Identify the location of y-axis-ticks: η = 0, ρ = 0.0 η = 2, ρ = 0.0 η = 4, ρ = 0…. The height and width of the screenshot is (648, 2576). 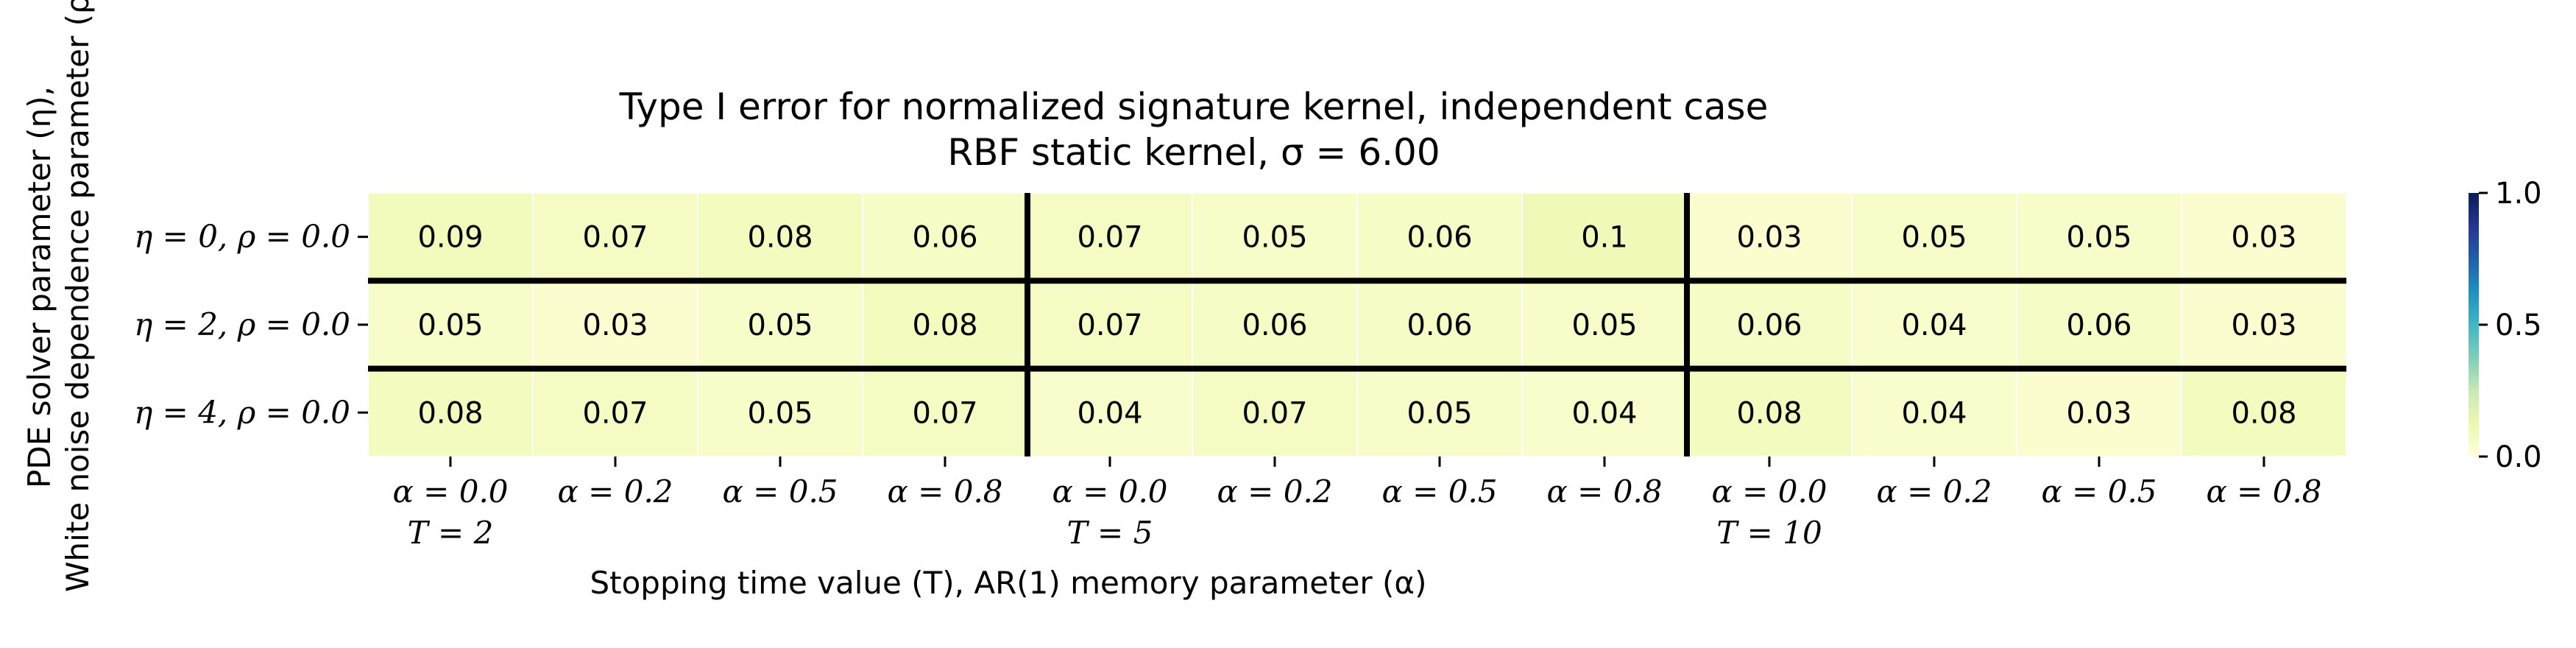
(251, 324).